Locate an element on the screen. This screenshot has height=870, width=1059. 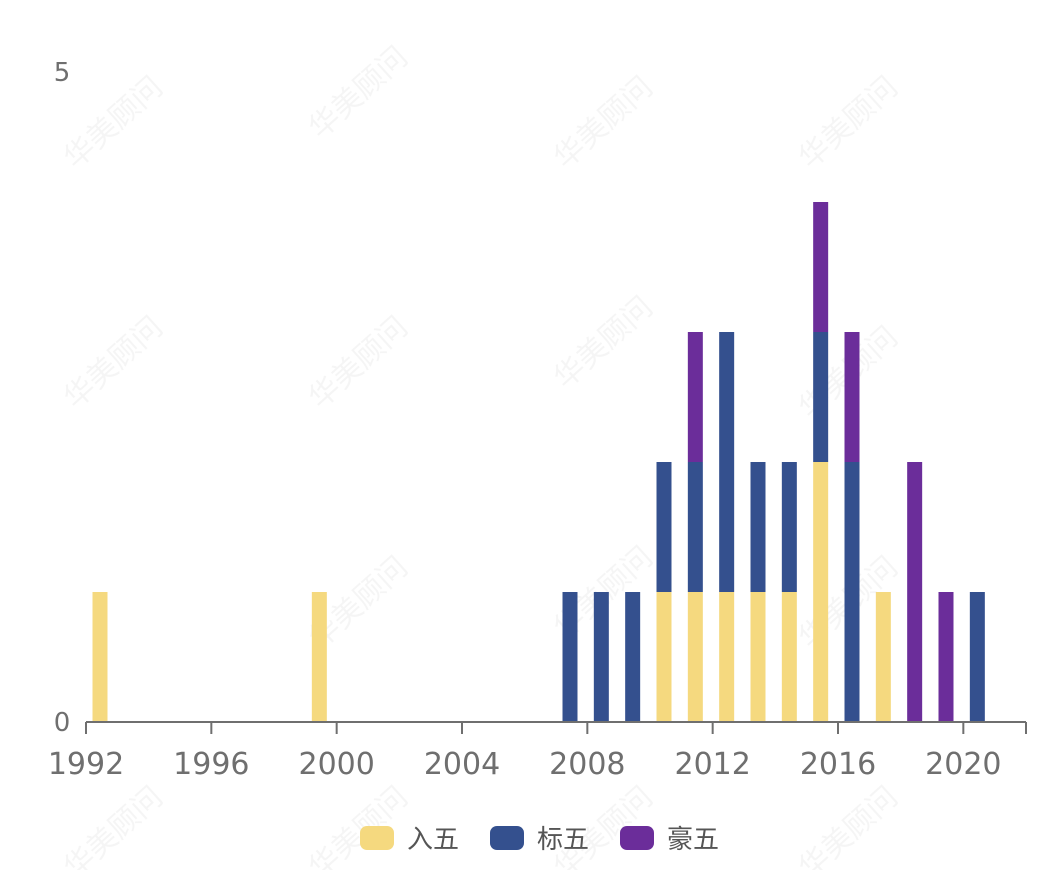
x-tick-label: 2020 is located at coordinates (963, 764).